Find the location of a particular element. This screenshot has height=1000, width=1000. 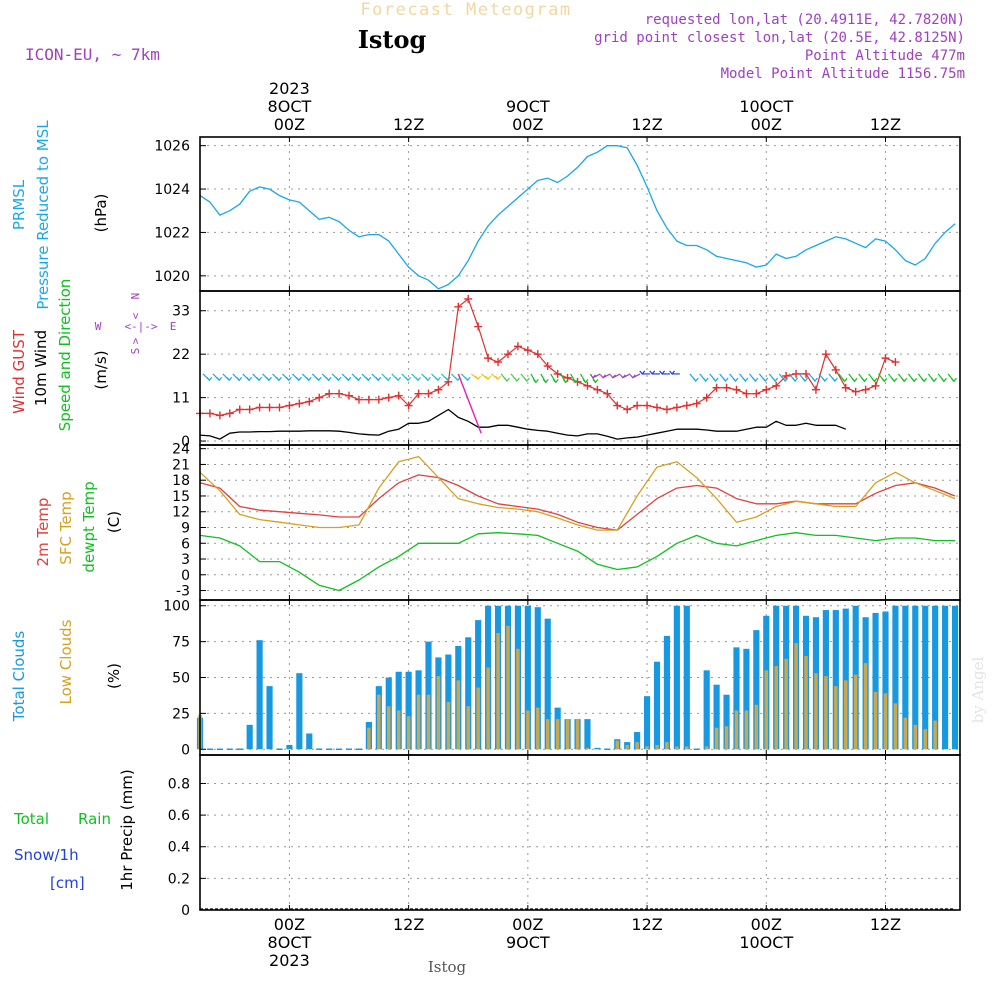

watermark: by Angel is located at coordinates (978, 689).